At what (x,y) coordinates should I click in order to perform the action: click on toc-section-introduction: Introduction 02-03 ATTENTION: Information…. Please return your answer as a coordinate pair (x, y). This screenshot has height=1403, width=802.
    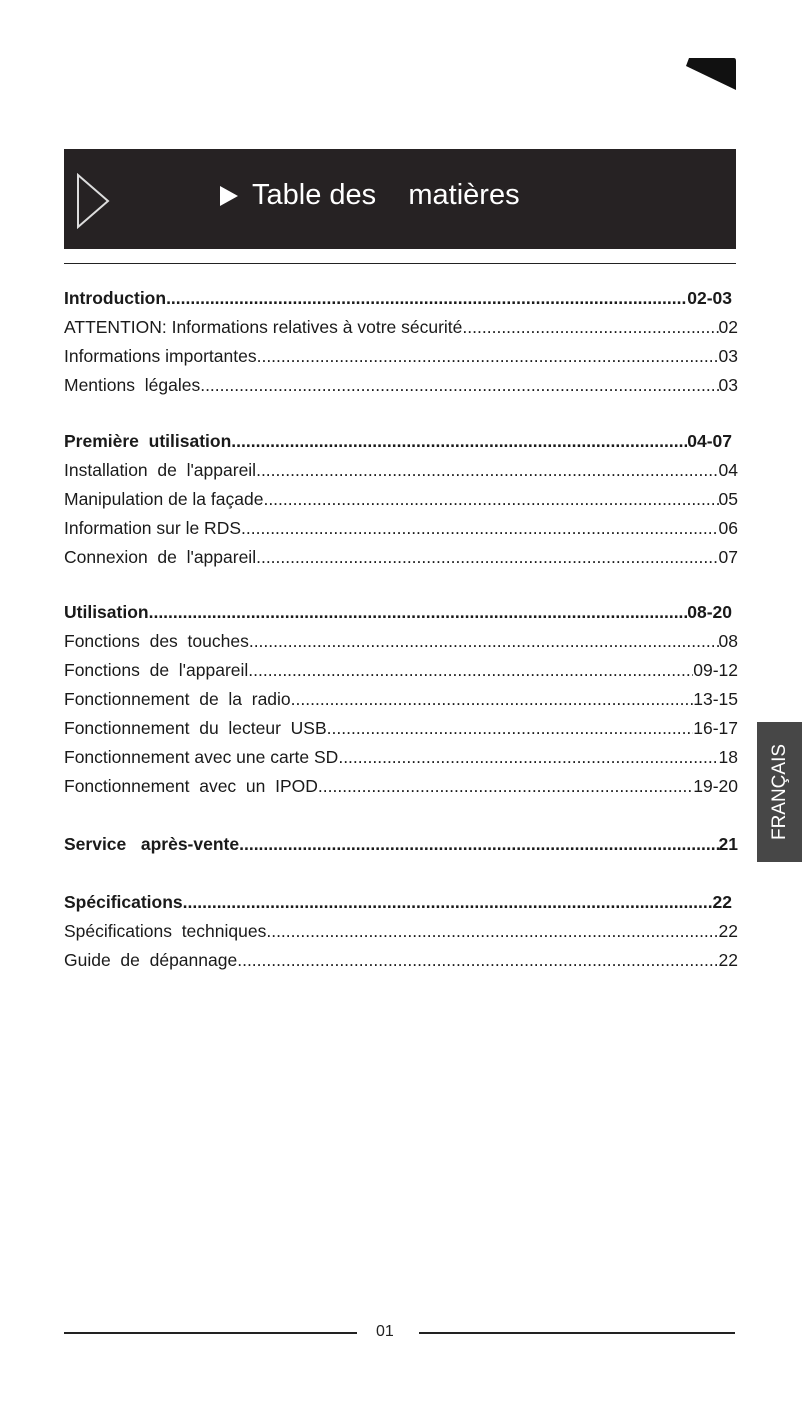
    Looking at the image, I should click on (401, 342).